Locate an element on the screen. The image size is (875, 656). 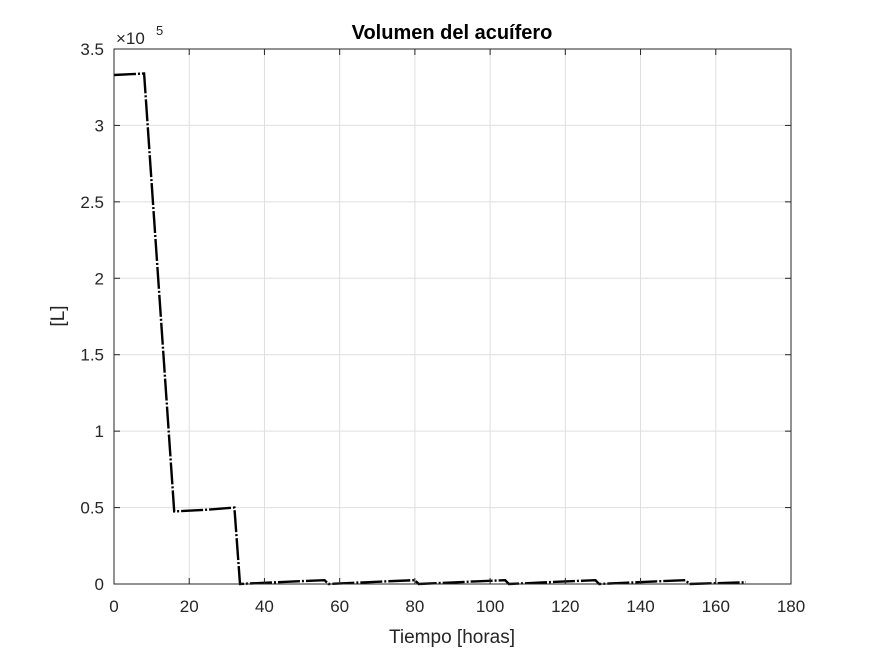
y-tick-label: 3.5 is located at coordinates (92, 49).